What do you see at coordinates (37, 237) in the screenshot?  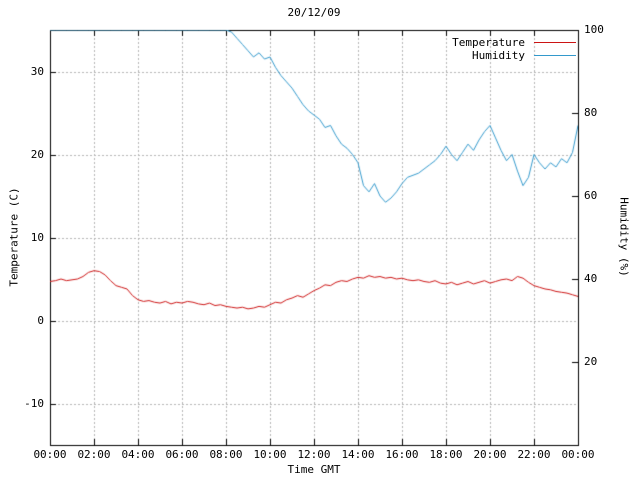 I see `y-tick-label-left: 10` at bounding box center [37, 237].